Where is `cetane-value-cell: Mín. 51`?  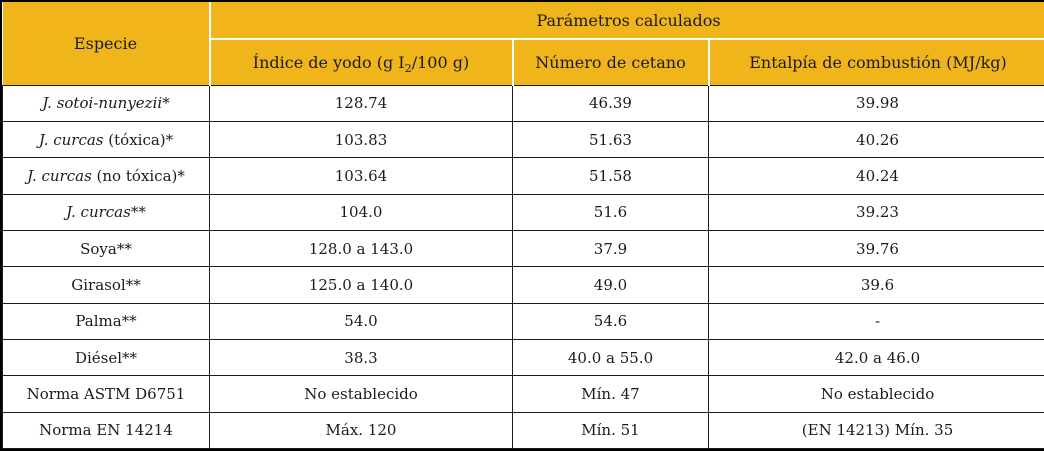
cetane-value-cell: Mín. 51 is located at coordinates (610, 430).